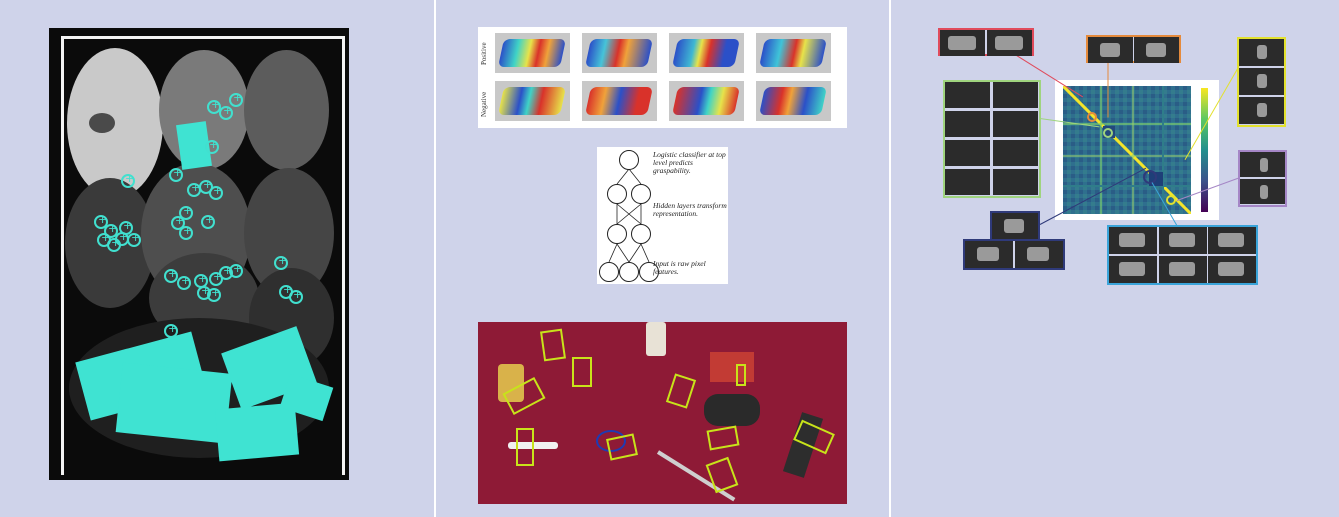 The image size is (1339, 517). Describe the element at coordinates (1262, 178) in the screenshot. I see `cluster-purple` at that location.